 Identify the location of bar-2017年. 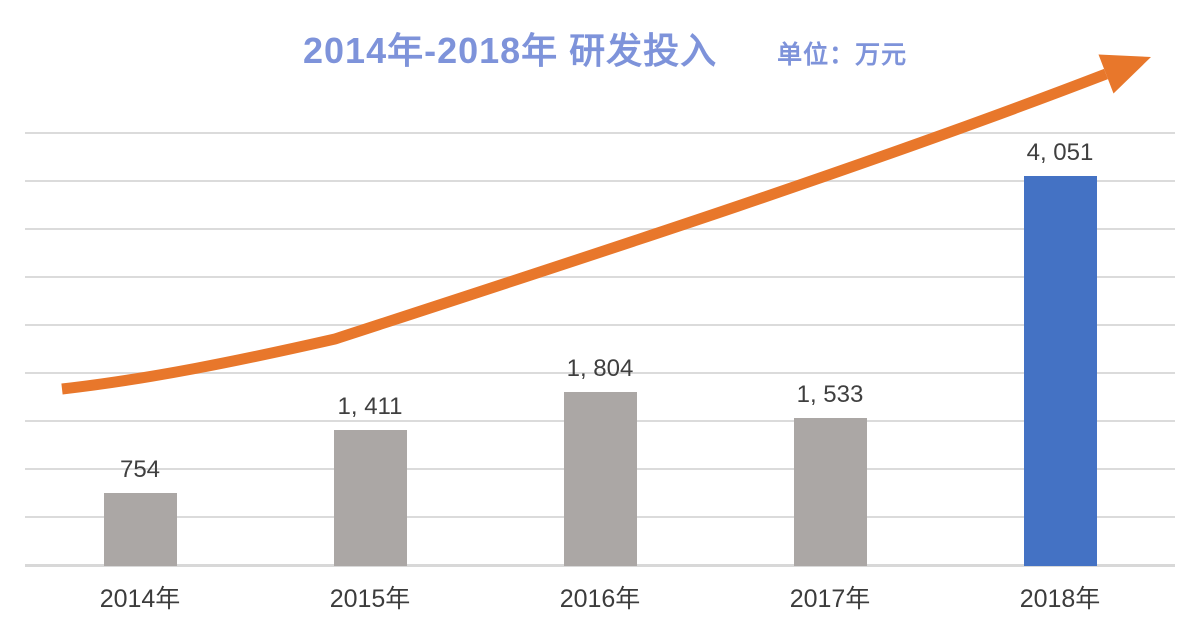
(830, 491).